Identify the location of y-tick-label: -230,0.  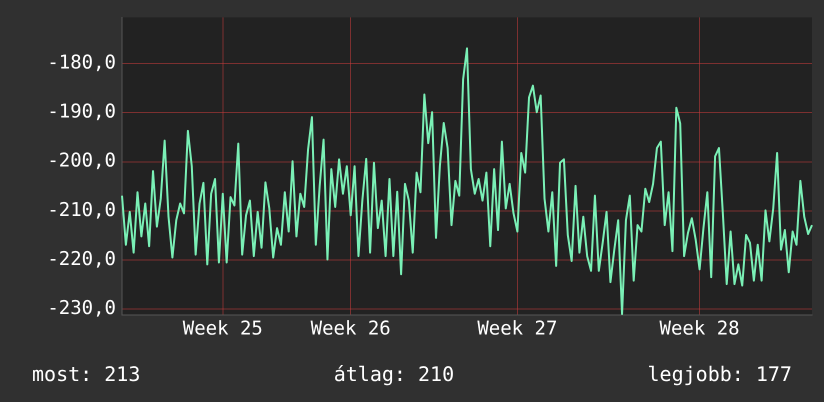
(81, 308).